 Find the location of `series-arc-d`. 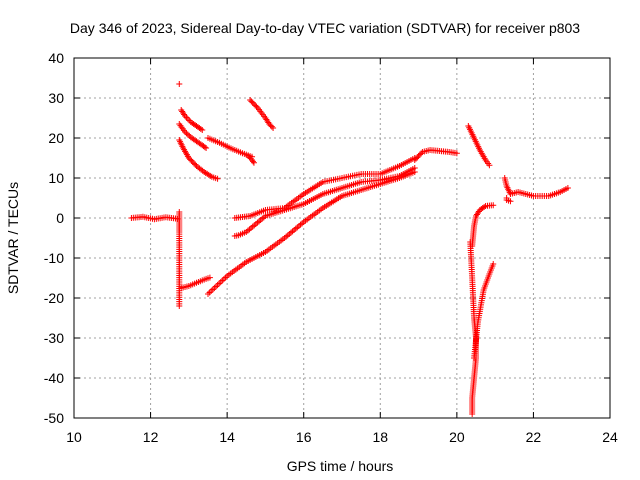

series-arc-d is located at coordinates (230, 147).